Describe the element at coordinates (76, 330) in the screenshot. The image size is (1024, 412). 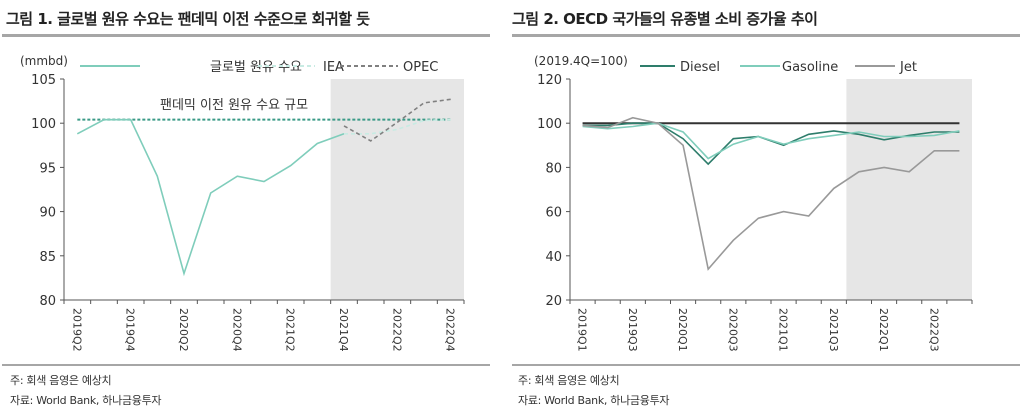
I see `x-tick-label: 2019Q2` at that location.